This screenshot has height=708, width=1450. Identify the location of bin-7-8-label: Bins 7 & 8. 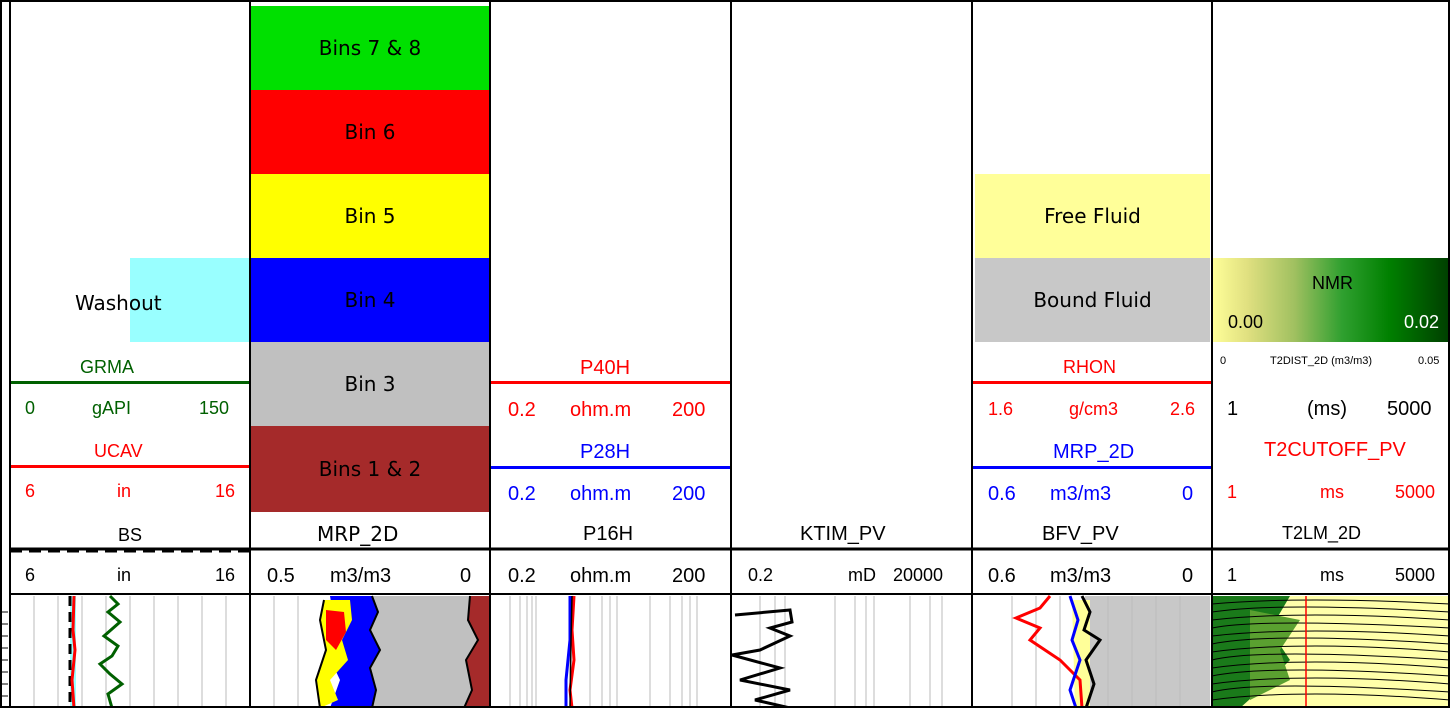
(370, 48).